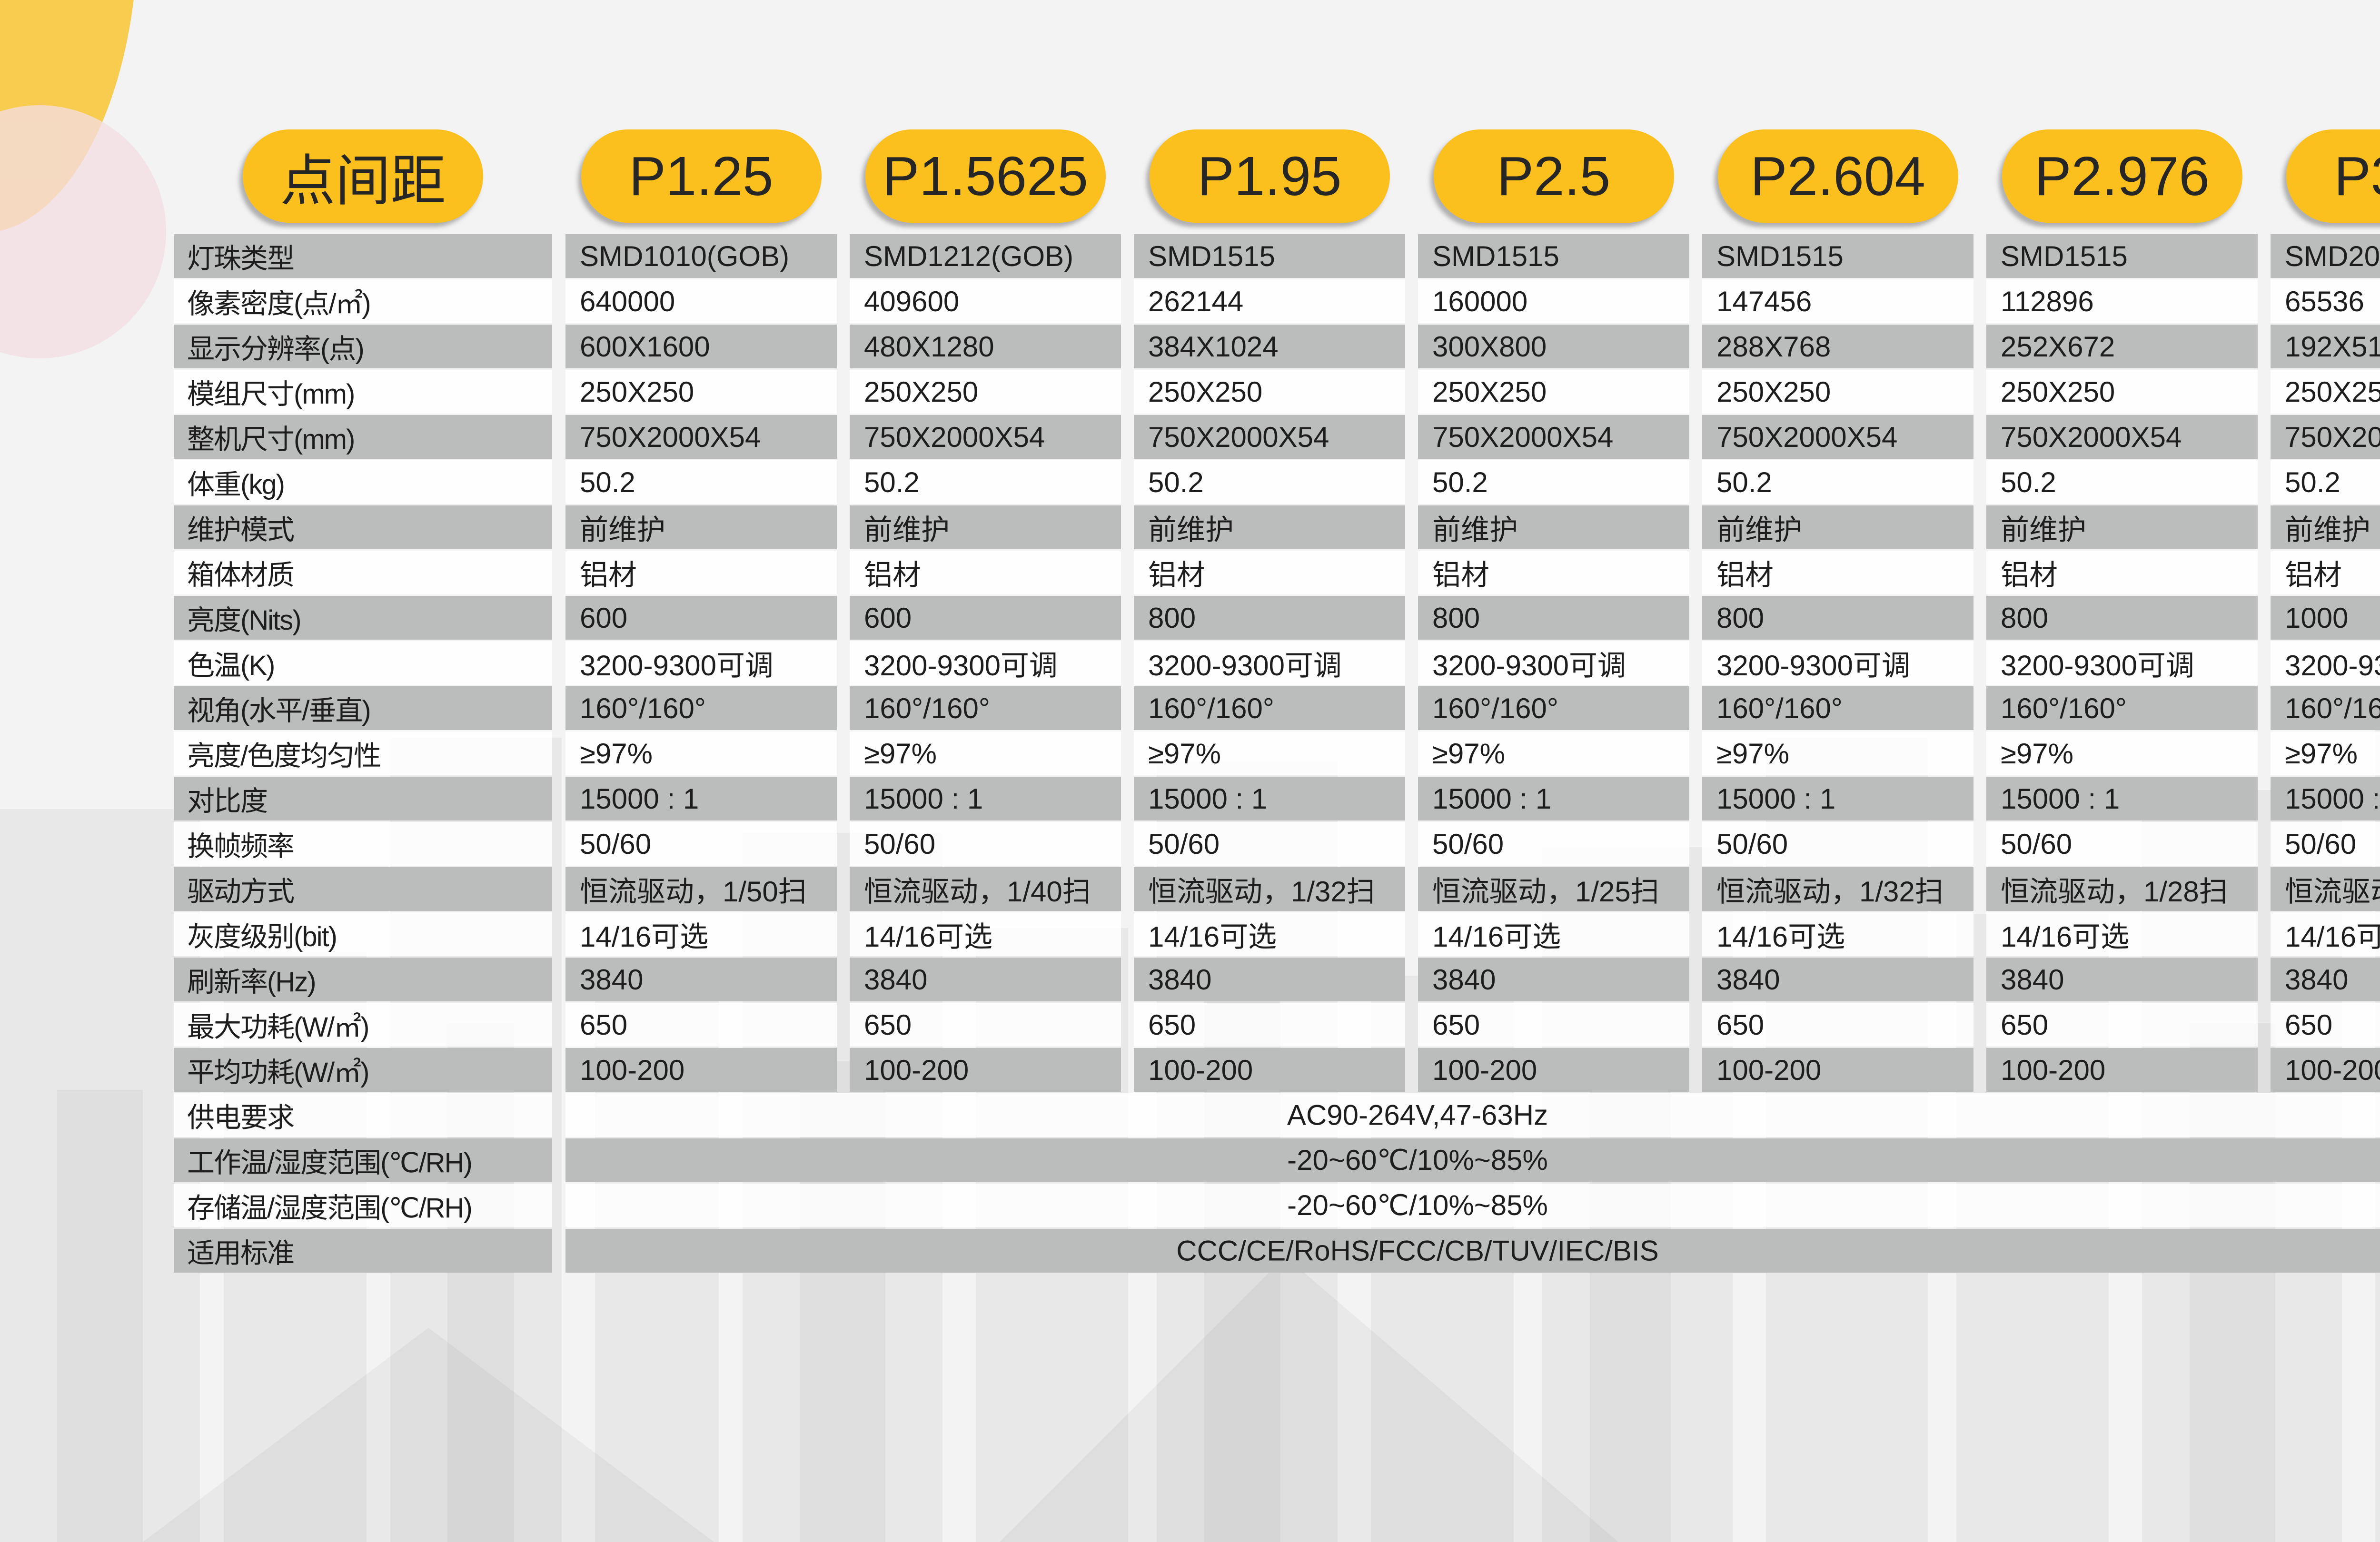 Image resolution: width=2380 pixels, height=1542 pixels. I want to click on table-row: 体重(kg) 50.2 50.2 50.2 50.2 50.2 50.2 50.2, so click(1277, 482).